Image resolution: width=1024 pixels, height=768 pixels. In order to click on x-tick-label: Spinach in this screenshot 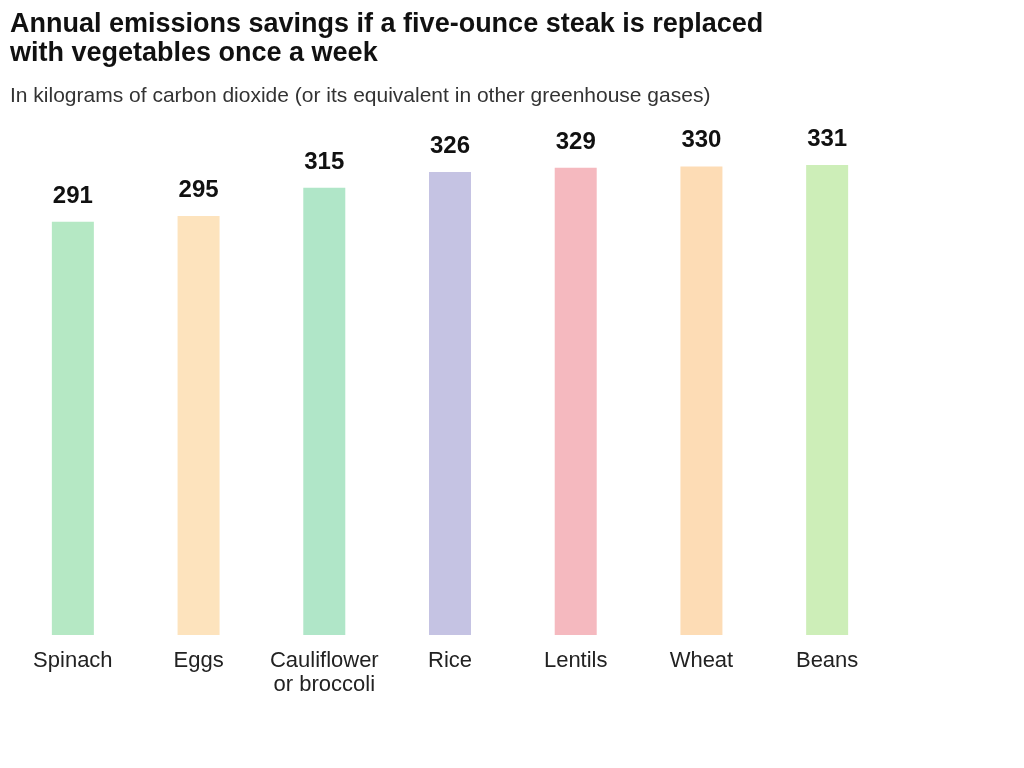, I will do `click(73, 659)`.